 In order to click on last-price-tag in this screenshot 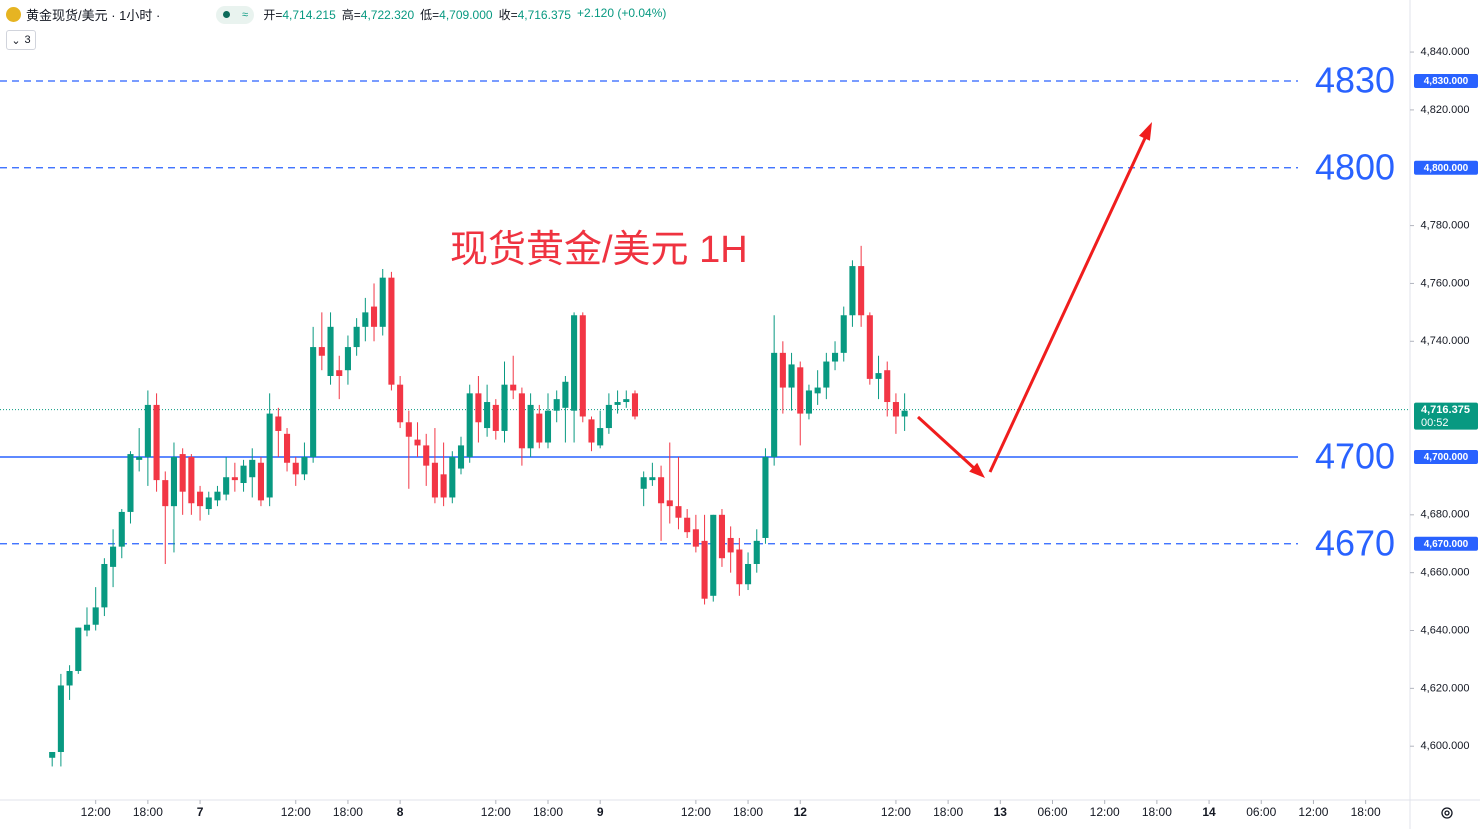, I will do `click(1446, 416)`.